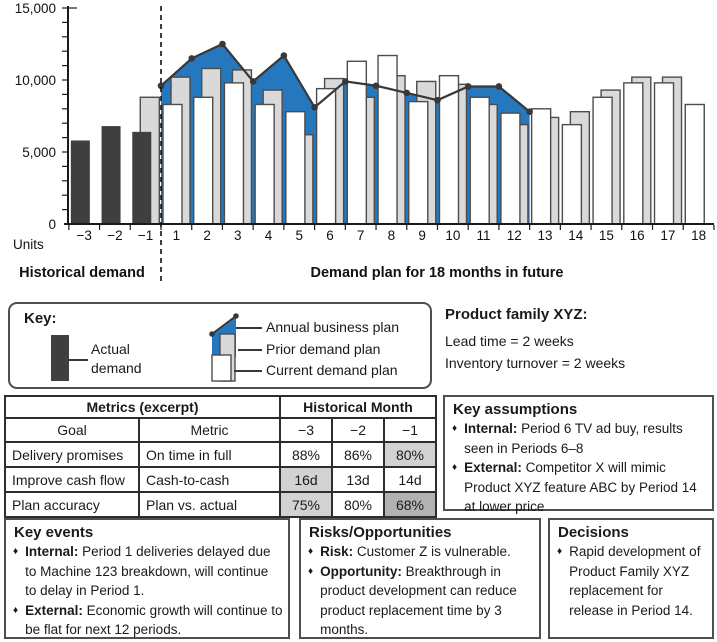 Image resolution: width=717 pixels, height=642 pixels. What do you see at coordinates (392, 235) in the screenshot?
I see `x-tick-label: 8` at bounding box center [392, 235].